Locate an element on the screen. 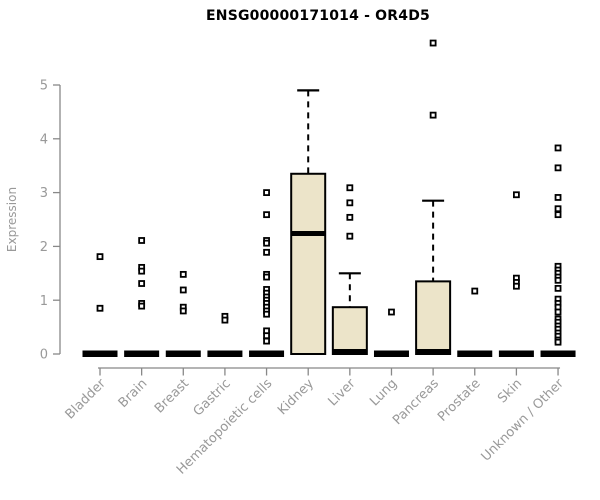 The image size is (600, 500). x-axis-category-label: Prostate is located at coordinates (459, 400).